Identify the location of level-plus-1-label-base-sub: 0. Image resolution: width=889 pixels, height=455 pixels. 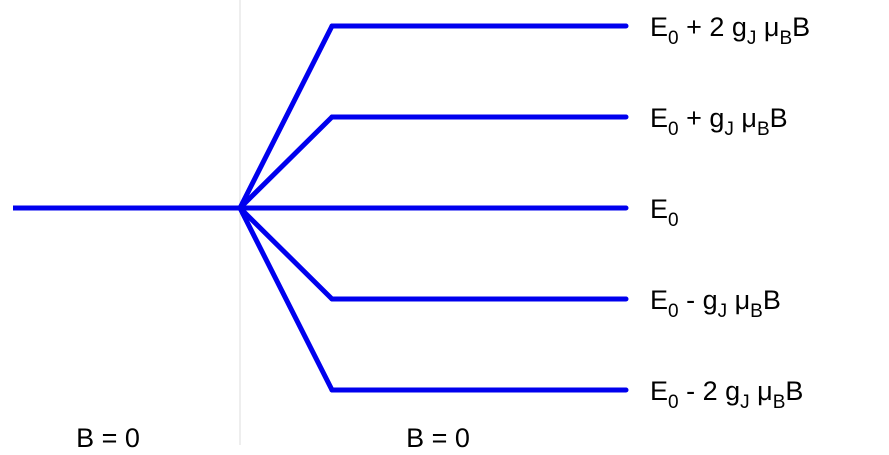
(673, 129).